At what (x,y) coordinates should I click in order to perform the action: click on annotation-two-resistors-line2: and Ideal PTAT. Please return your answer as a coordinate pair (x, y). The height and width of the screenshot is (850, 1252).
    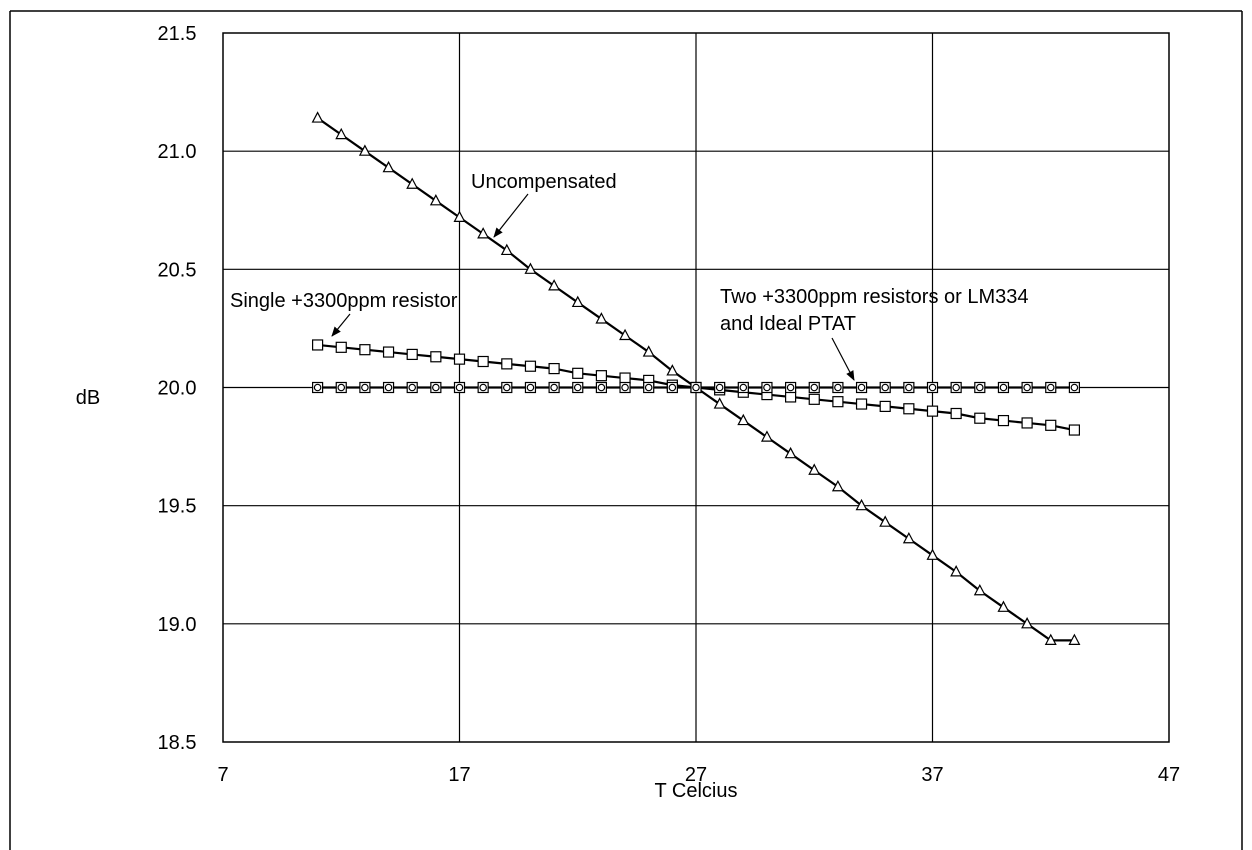
    Looking at the image, I should click on (788, 324).